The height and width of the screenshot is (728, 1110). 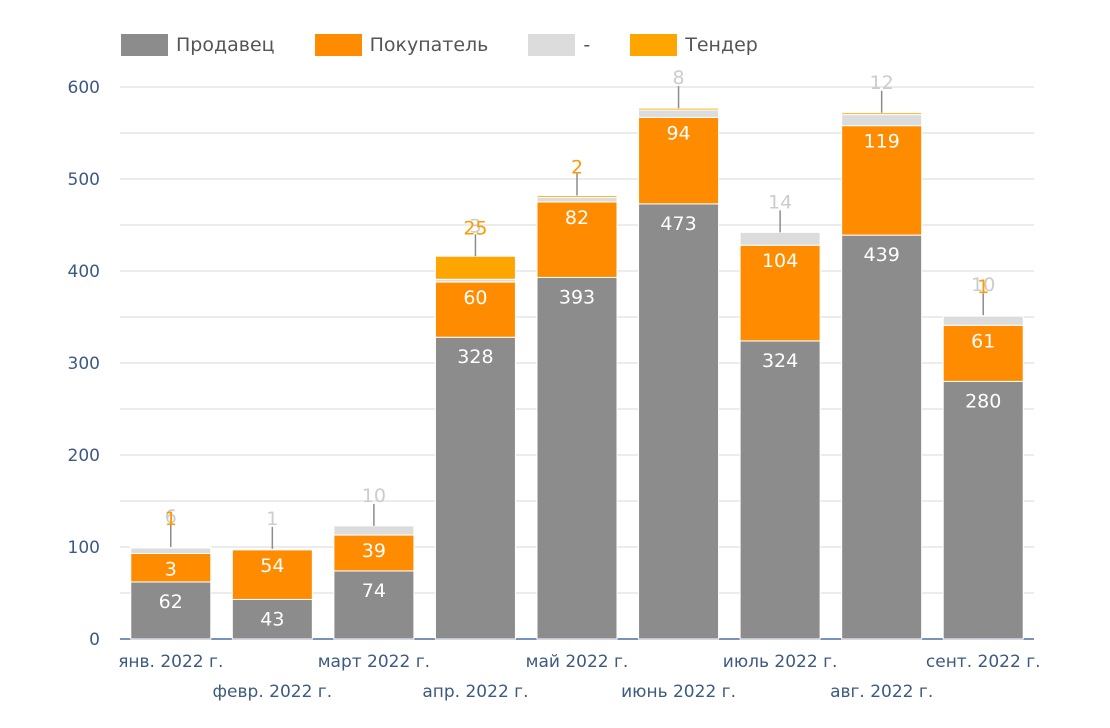 What do you see at coordinates (429, 45) in the screenshot?
I see `legend-label-buyer: Покупатель` at bounding box center [429, 45].